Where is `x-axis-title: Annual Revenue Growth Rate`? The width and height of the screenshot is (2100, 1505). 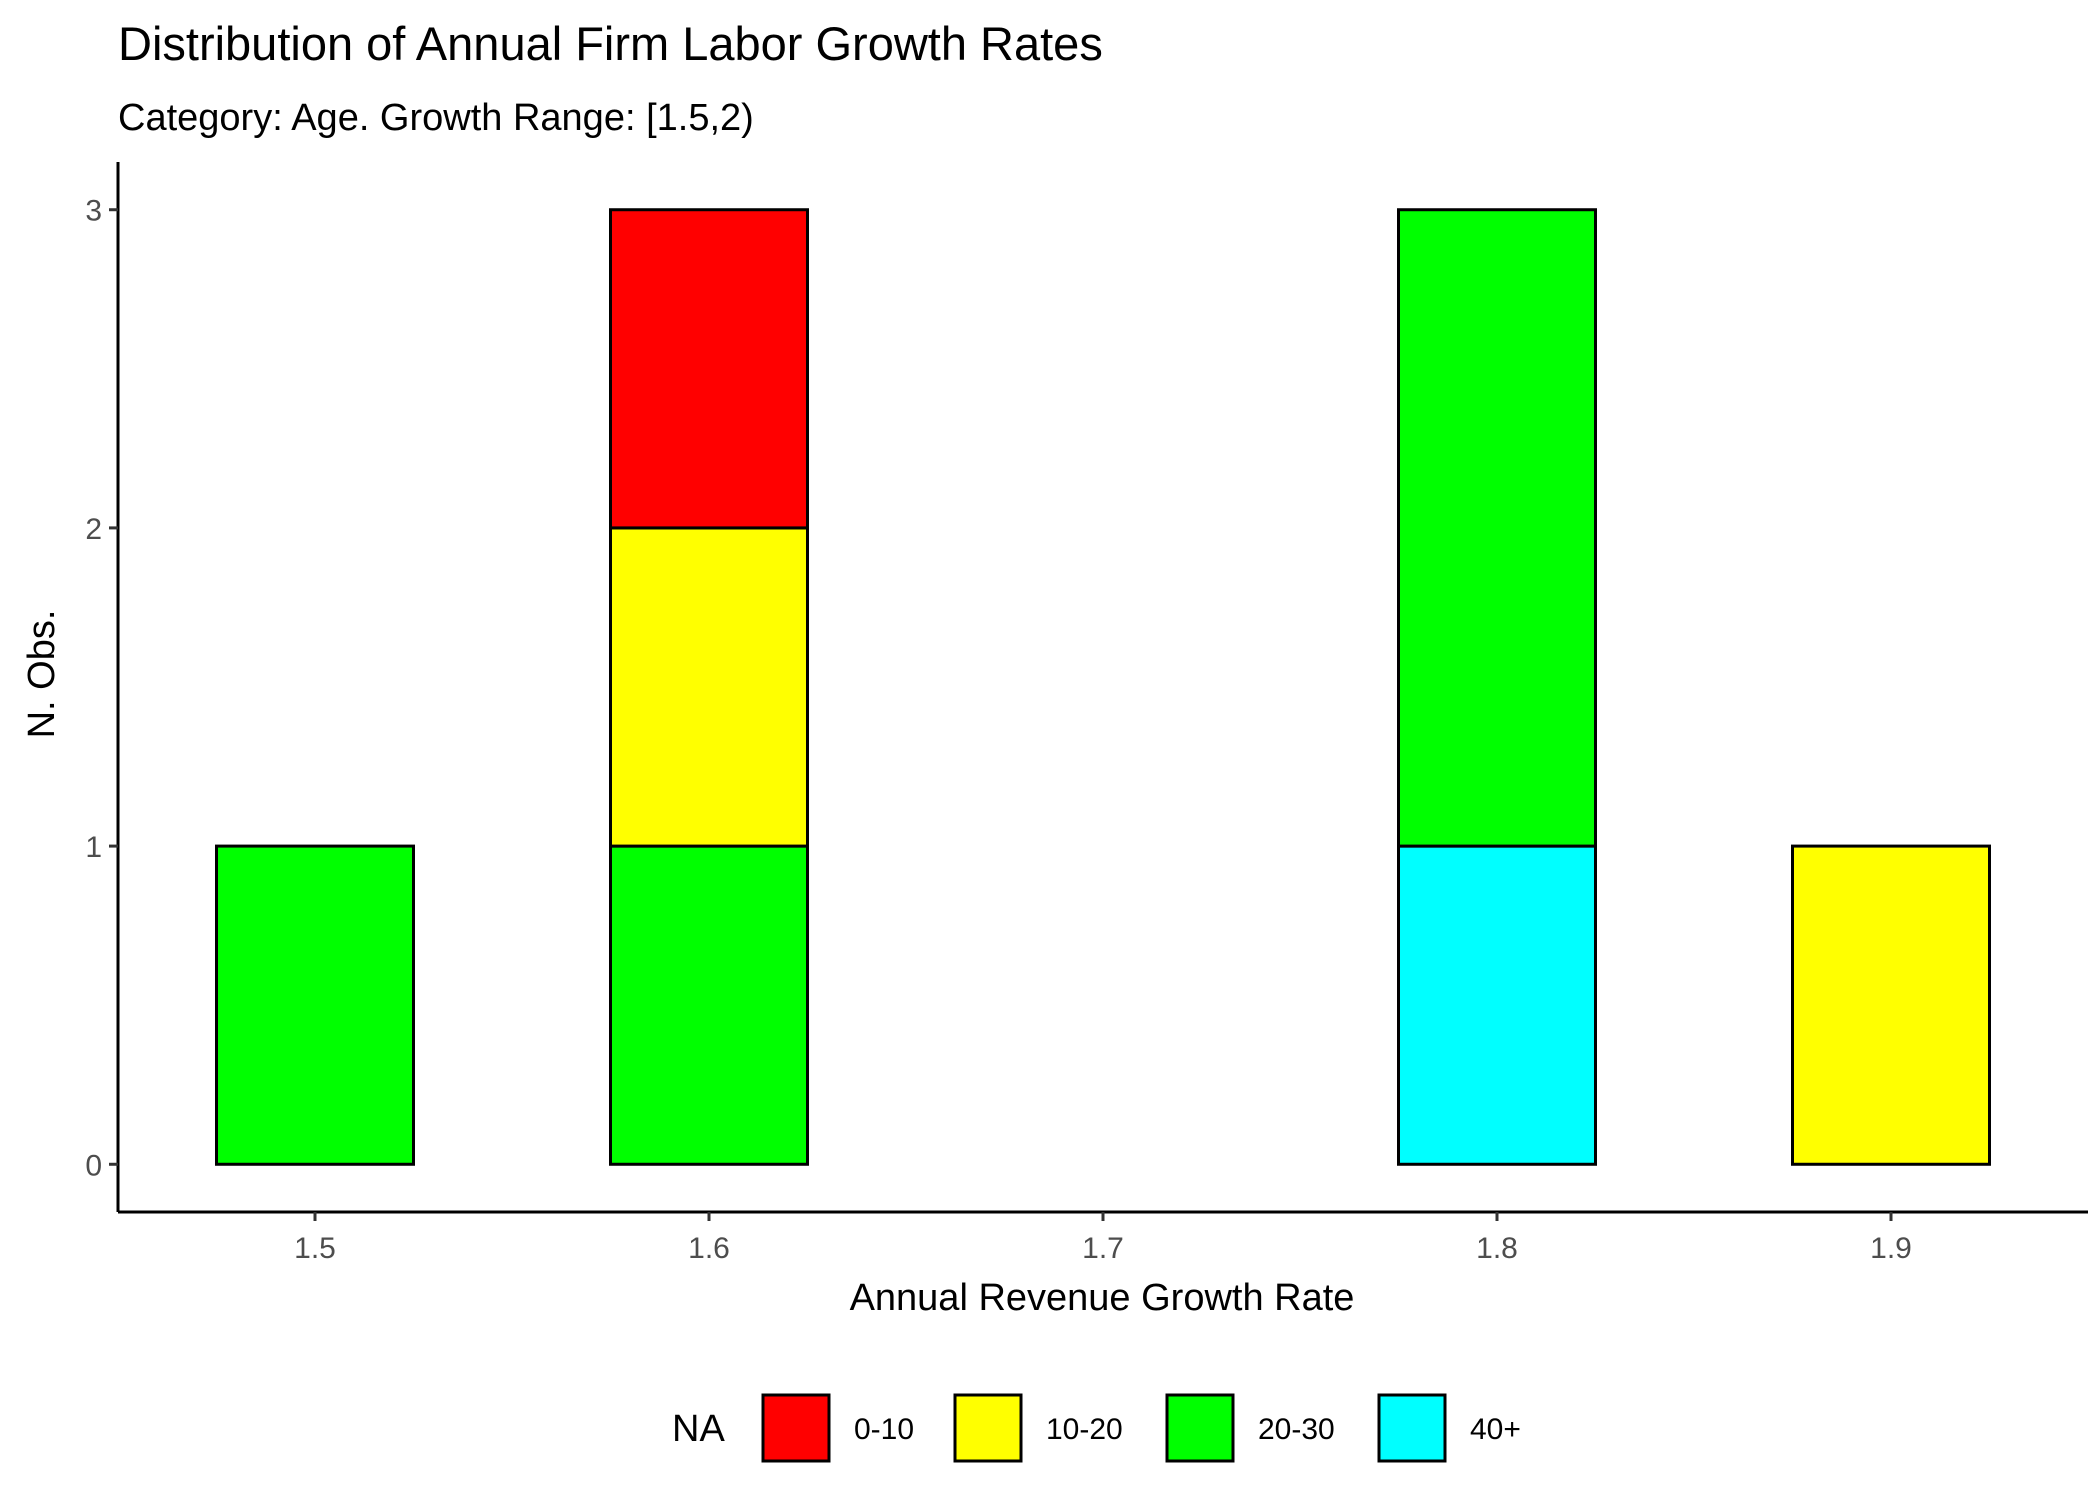 x-axis-title: Annual Revenue Growth Rate is located at coordinates (1102, 1298).